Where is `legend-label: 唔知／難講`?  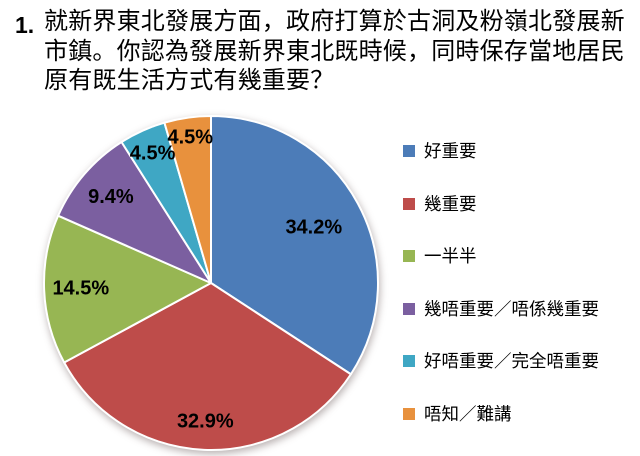 legend-label: 唔知／難講 is located at coordinates (468, 414).